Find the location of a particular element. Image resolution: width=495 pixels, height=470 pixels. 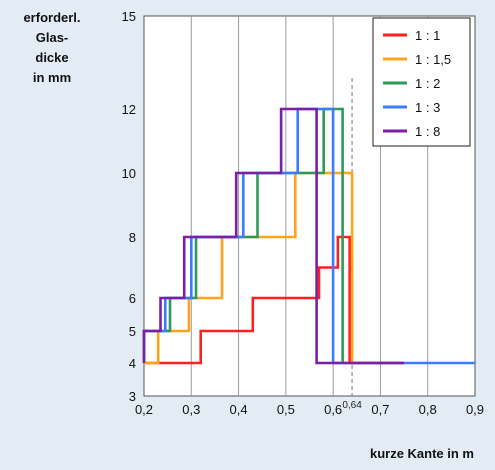

y-tick-label: 15 is located at coordinates (129, 16).